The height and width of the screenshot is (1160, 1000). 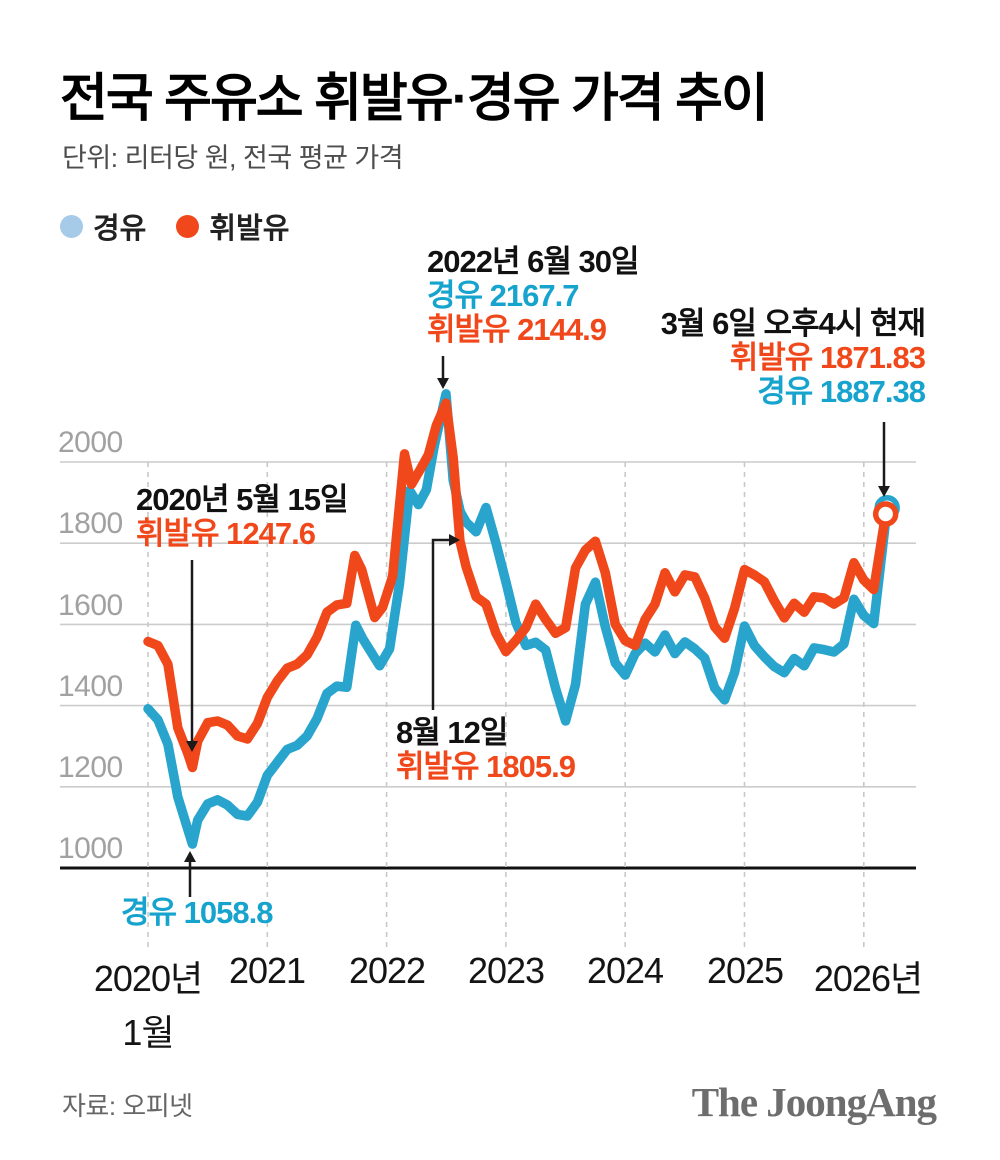 What do you see at coordinates (90, 686) in the screenshot?
I see `y-tick-1400: 1400` at bounding box center [90, 686].